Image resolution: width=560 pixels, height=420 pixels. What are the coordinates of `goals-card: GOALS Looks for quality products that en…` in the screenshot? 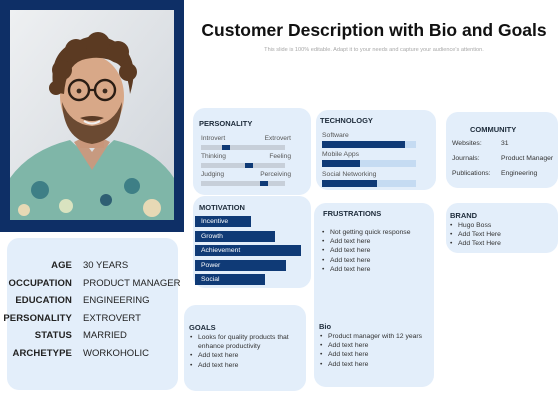 It's located at (245, 348).